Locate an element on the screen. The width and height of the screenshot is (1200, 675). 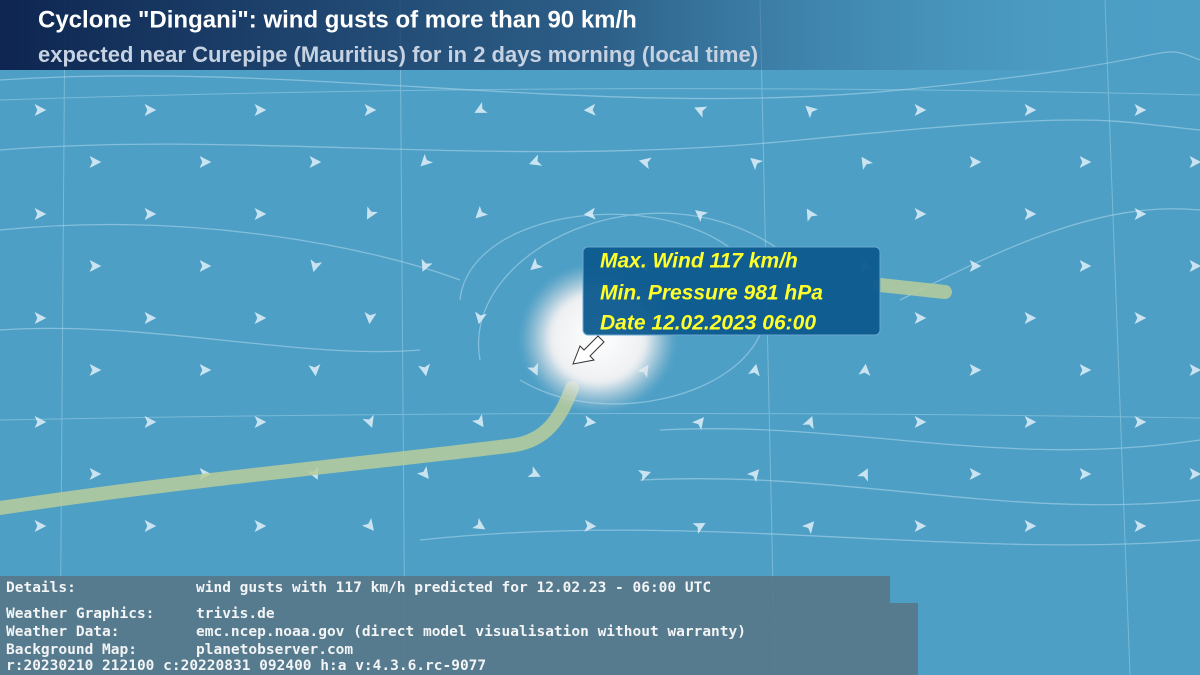
info-line: Date 12.02.2023 06:00 is located at coordinates (708, 323).